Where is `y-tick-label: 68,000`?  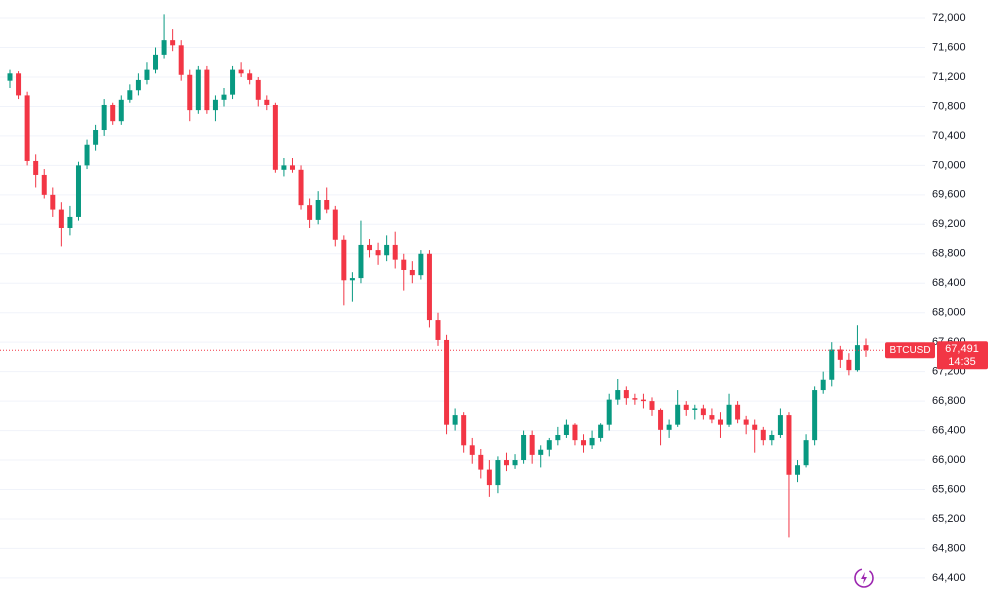
y-tick-label: 68,000 is located at coordinates (949, 313).